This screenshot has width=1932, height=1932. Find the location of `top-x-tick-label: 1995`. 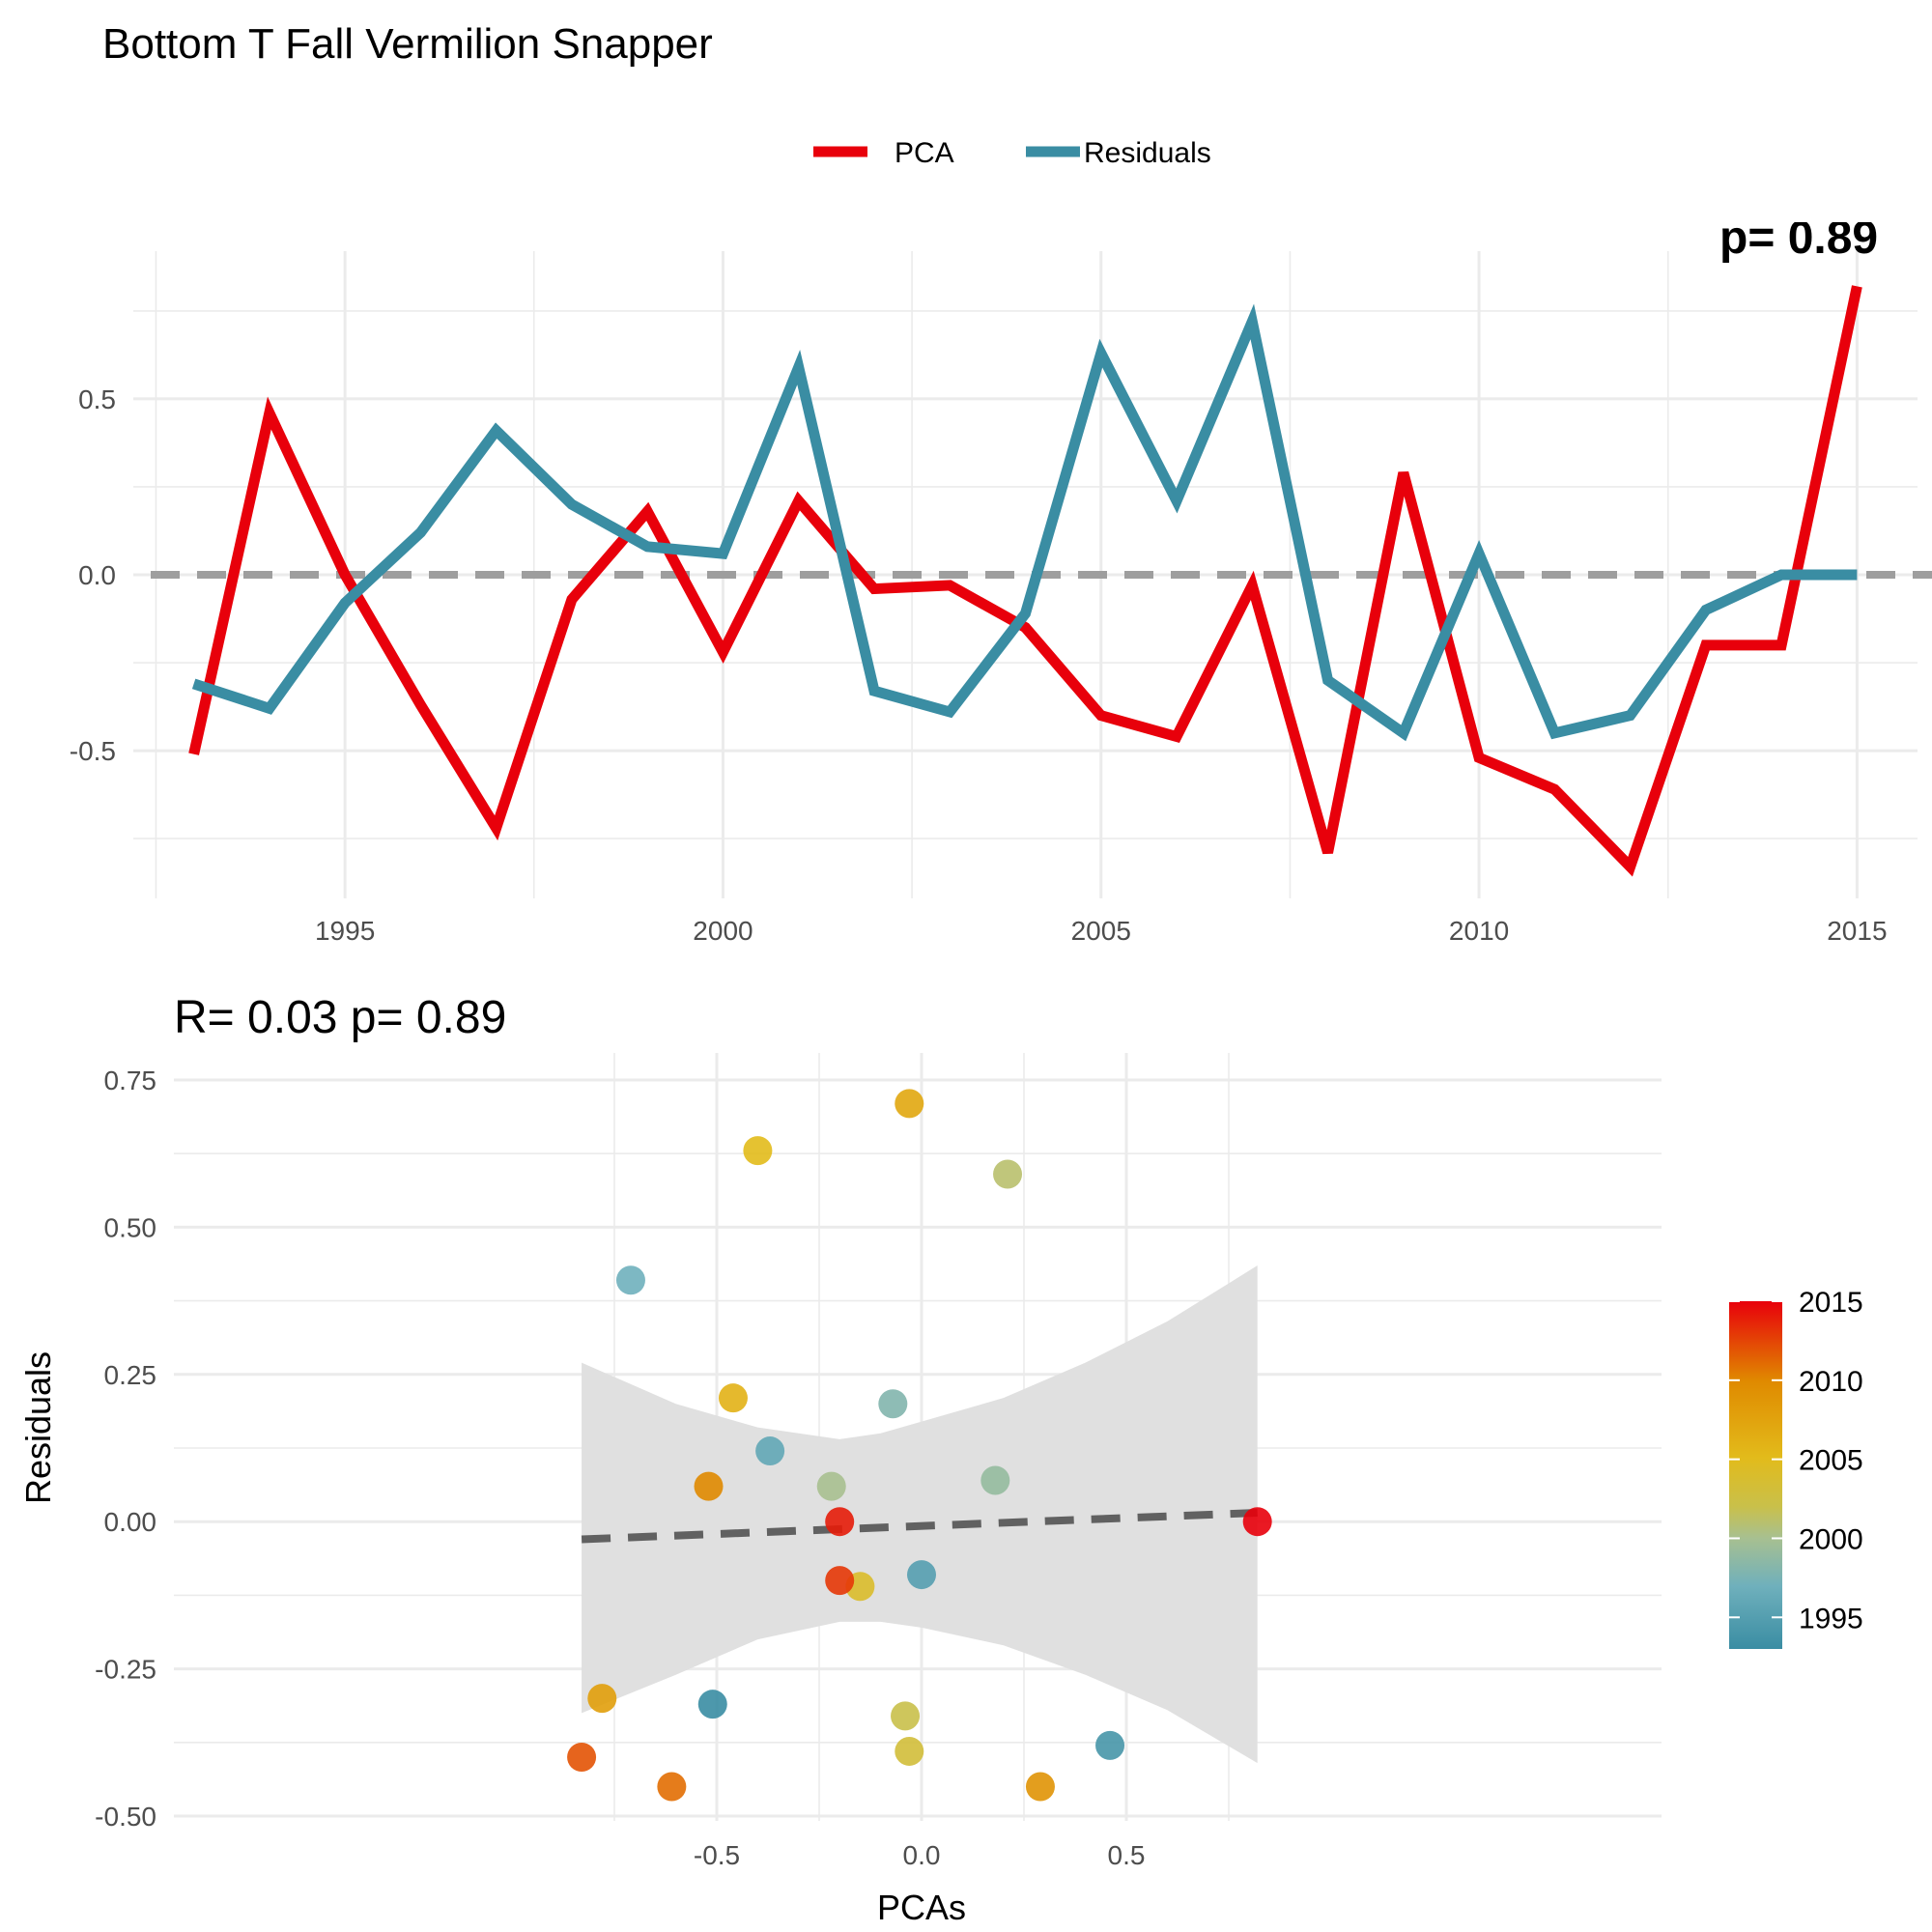

top-x-tick-label: 1995 is located at coordinates (345, 931).